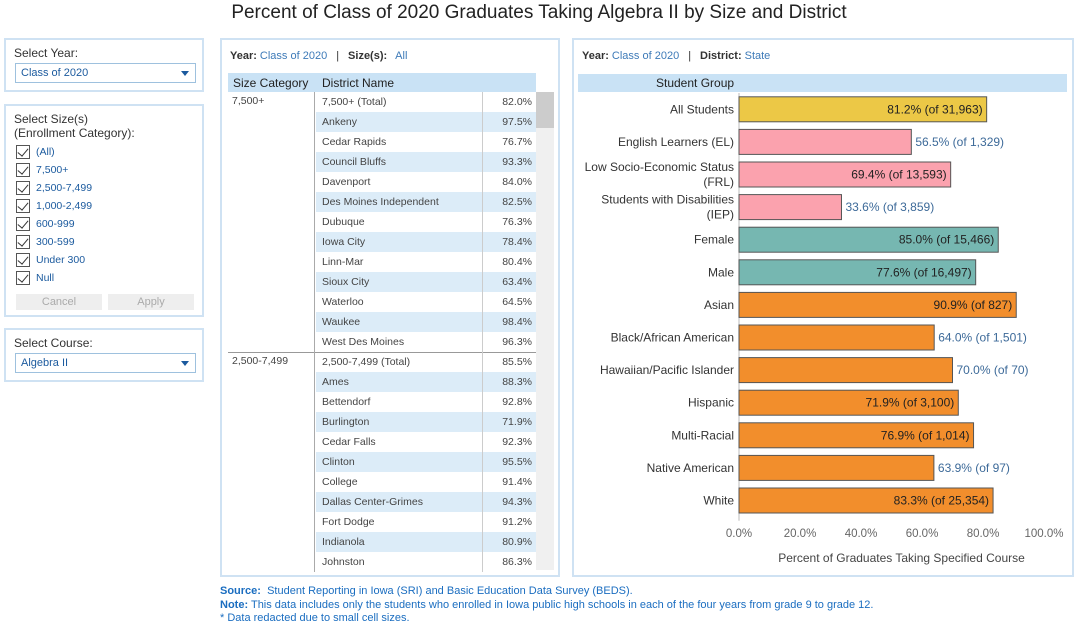 This screenshot has width=1078, height=627. I want to click on table-row: Fort Dodge 91.2%, so click(382, 522).